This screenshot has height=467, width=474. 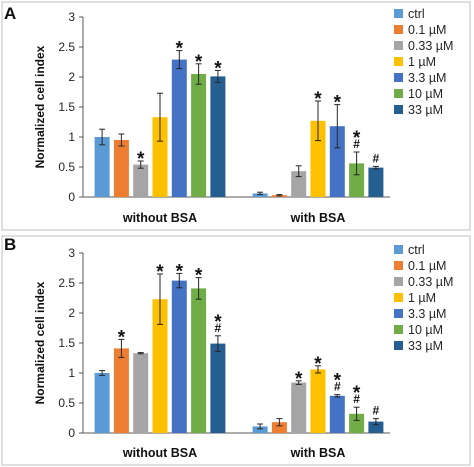 What do you see at coordinates (10, 13) in the screenshot?
I see `panel-label-a: A` at bounding box center [10, 13].